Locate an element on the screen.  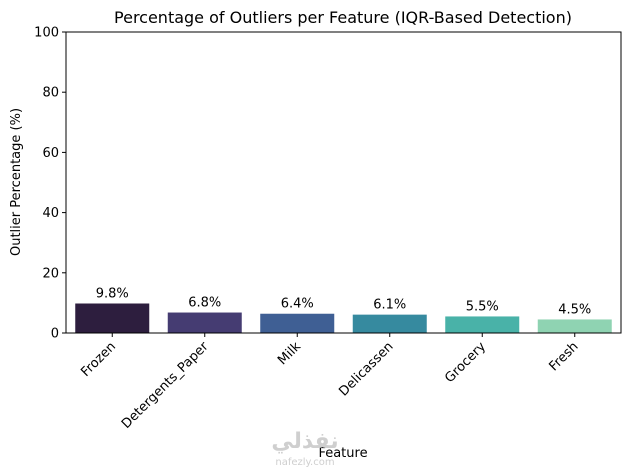
y-tick-label: 40 is located at coordinates (50, 213).